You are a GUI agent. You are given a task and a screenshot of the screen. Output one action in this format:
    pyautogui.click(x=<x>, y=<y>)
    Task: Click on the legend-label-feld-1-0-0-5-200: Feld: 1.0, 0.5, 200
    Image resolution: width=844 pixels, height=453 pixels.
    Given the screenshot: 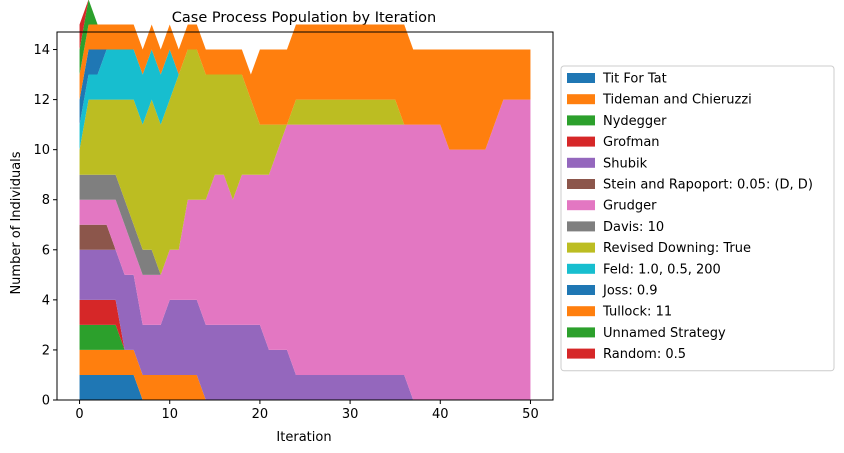 What is the action you would take?
    pyautogui.click(x=662, y=269)
    